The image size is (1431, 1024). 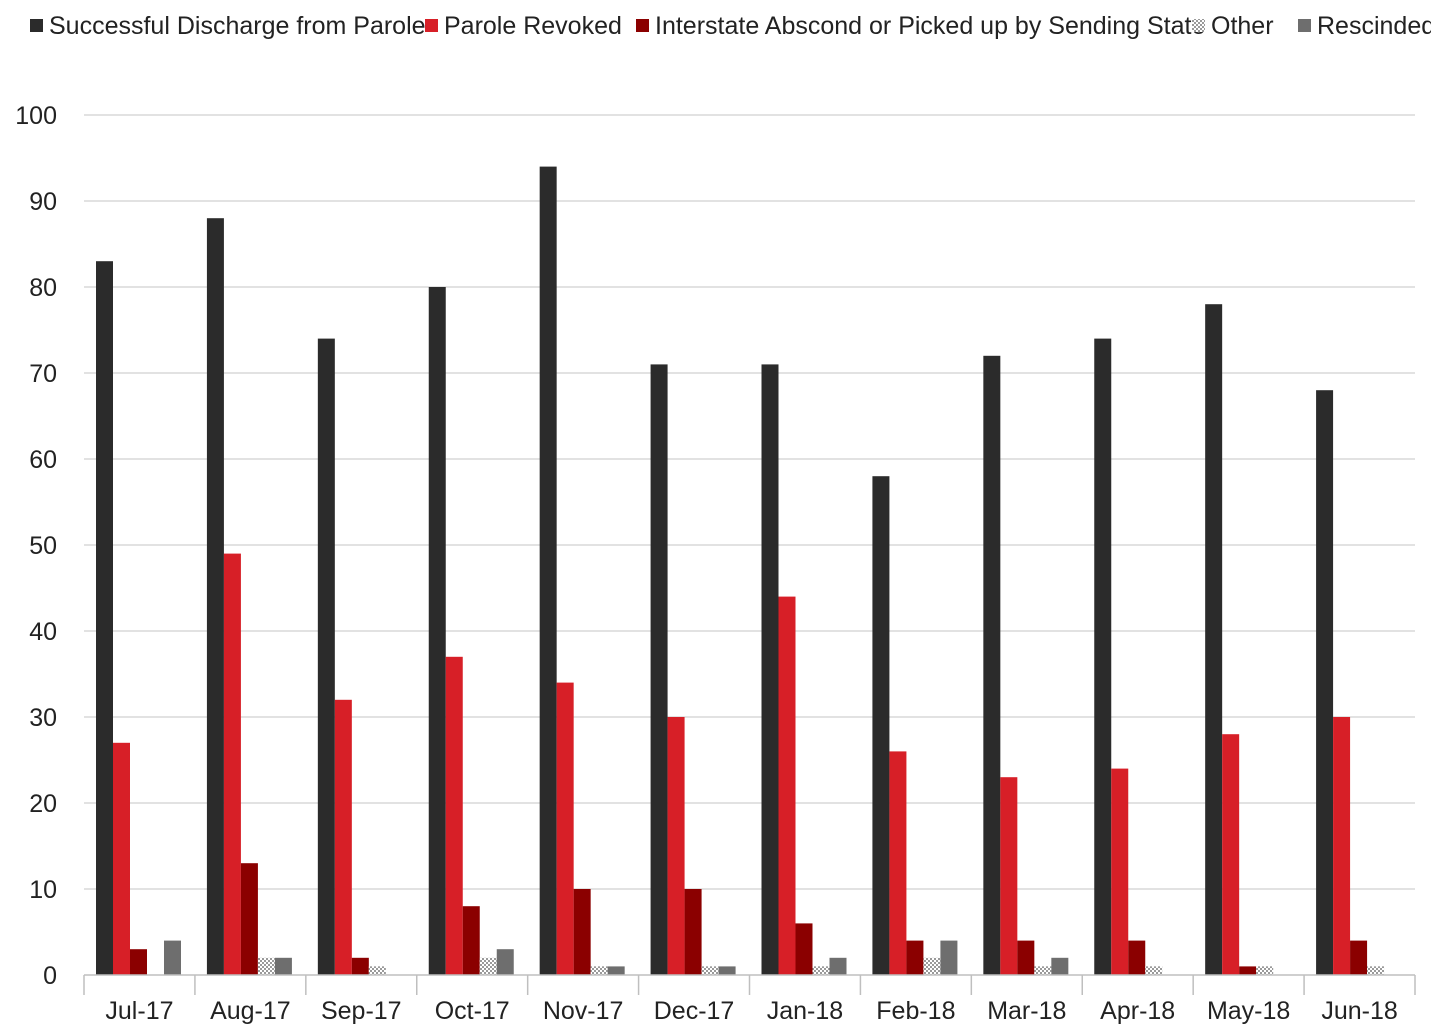 I want to click on y-tick-label-90: 90, so click(x=43, y=202).